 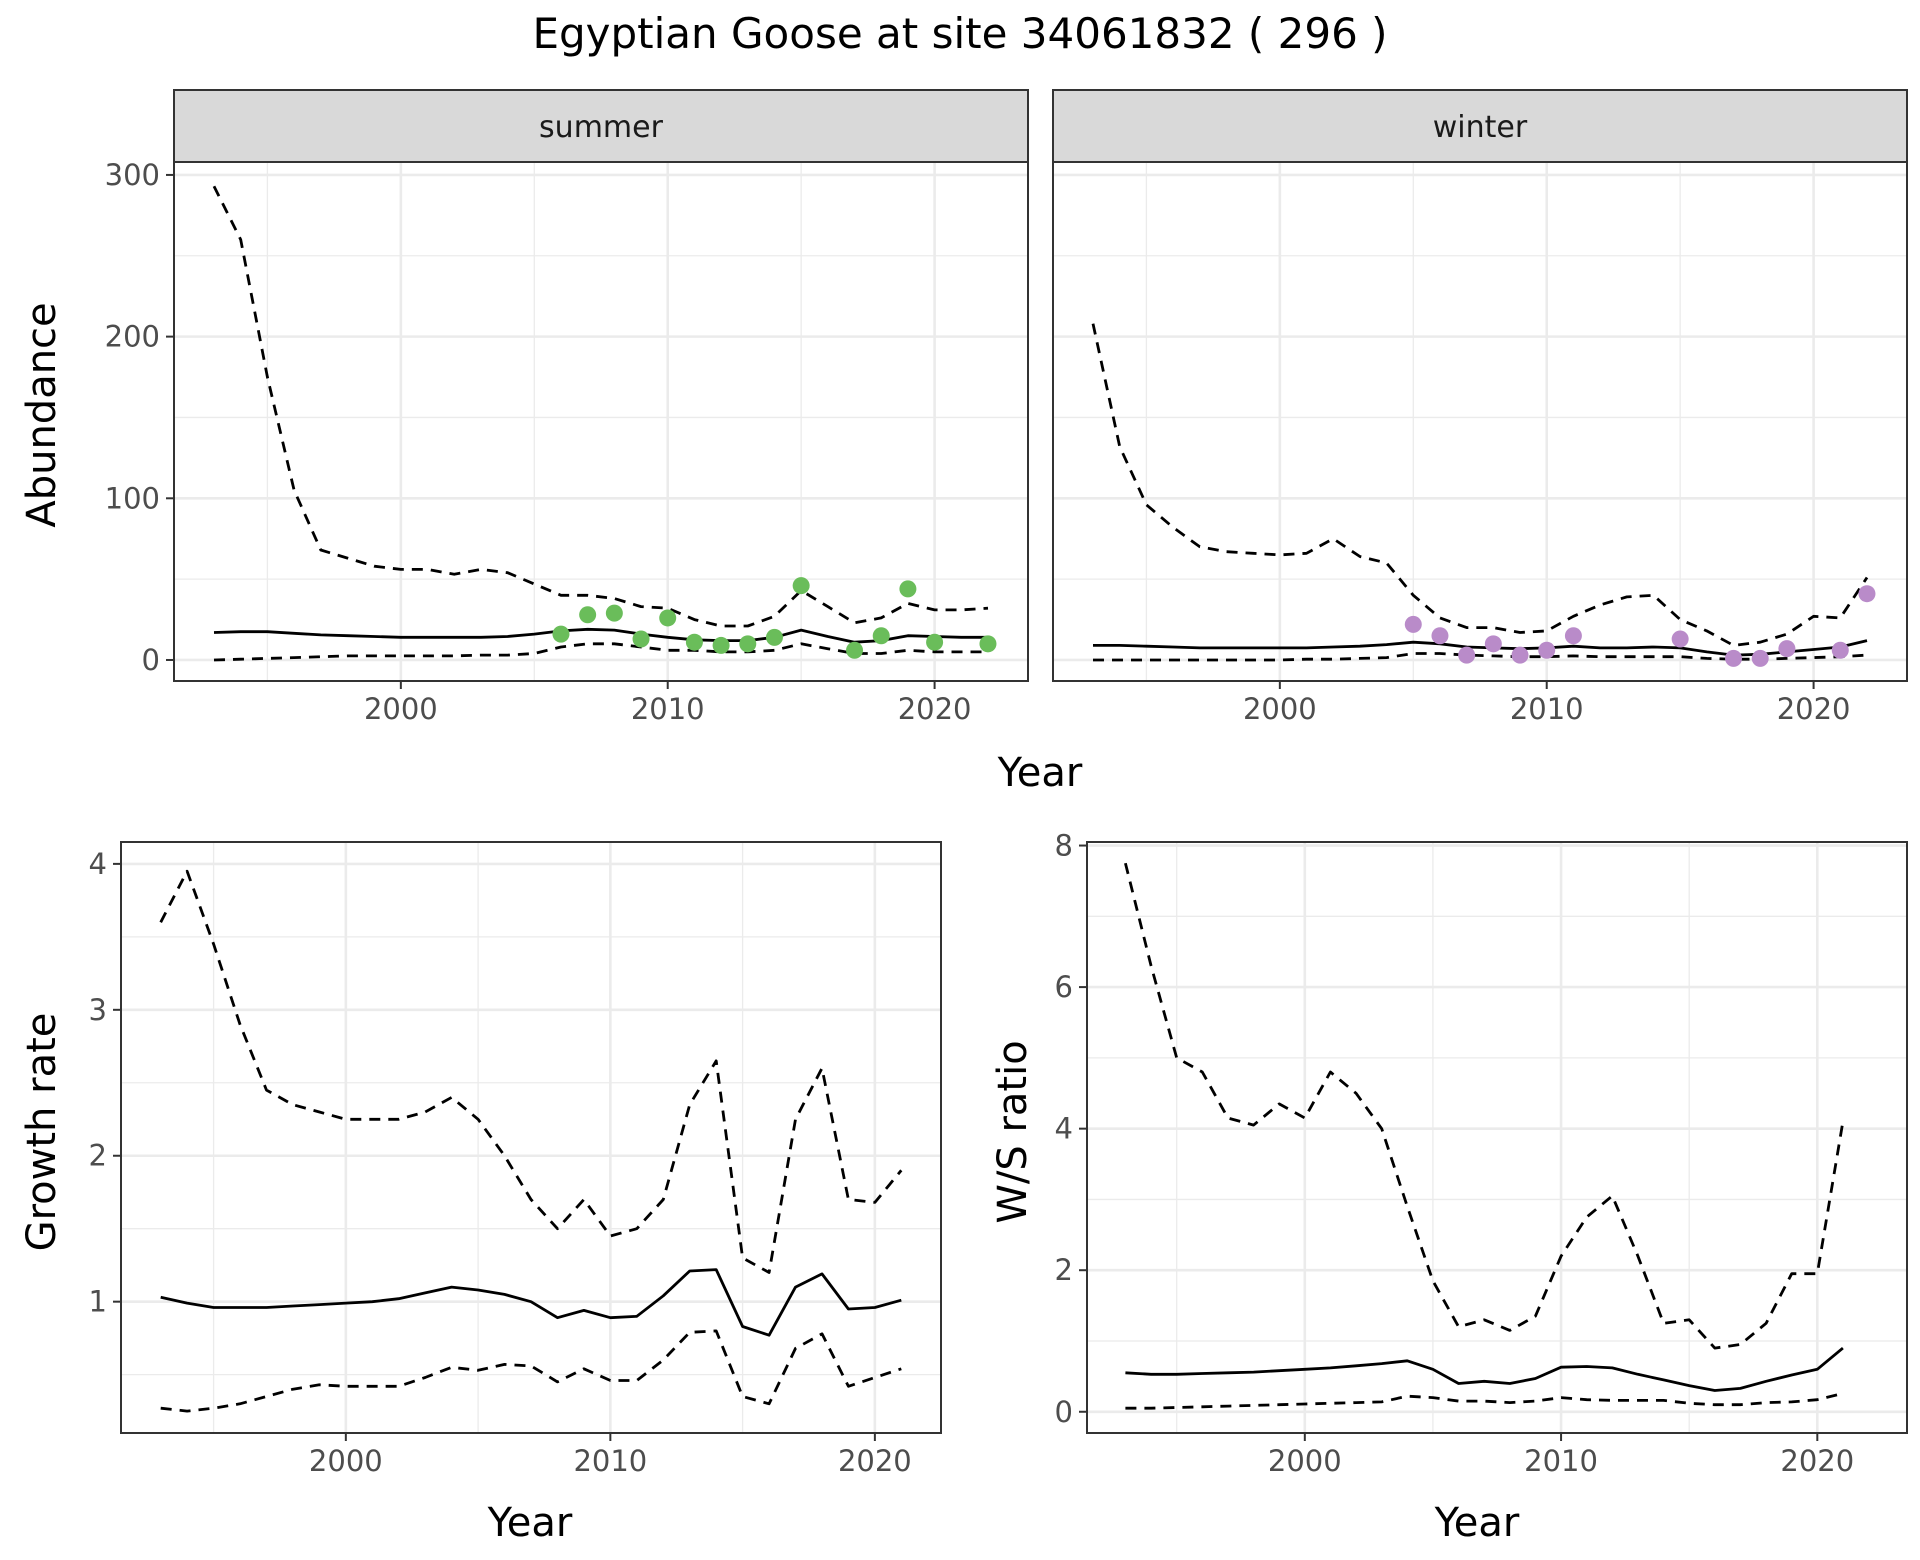 I want to click on facet-strip-winter, so click(x=1480, y=126).